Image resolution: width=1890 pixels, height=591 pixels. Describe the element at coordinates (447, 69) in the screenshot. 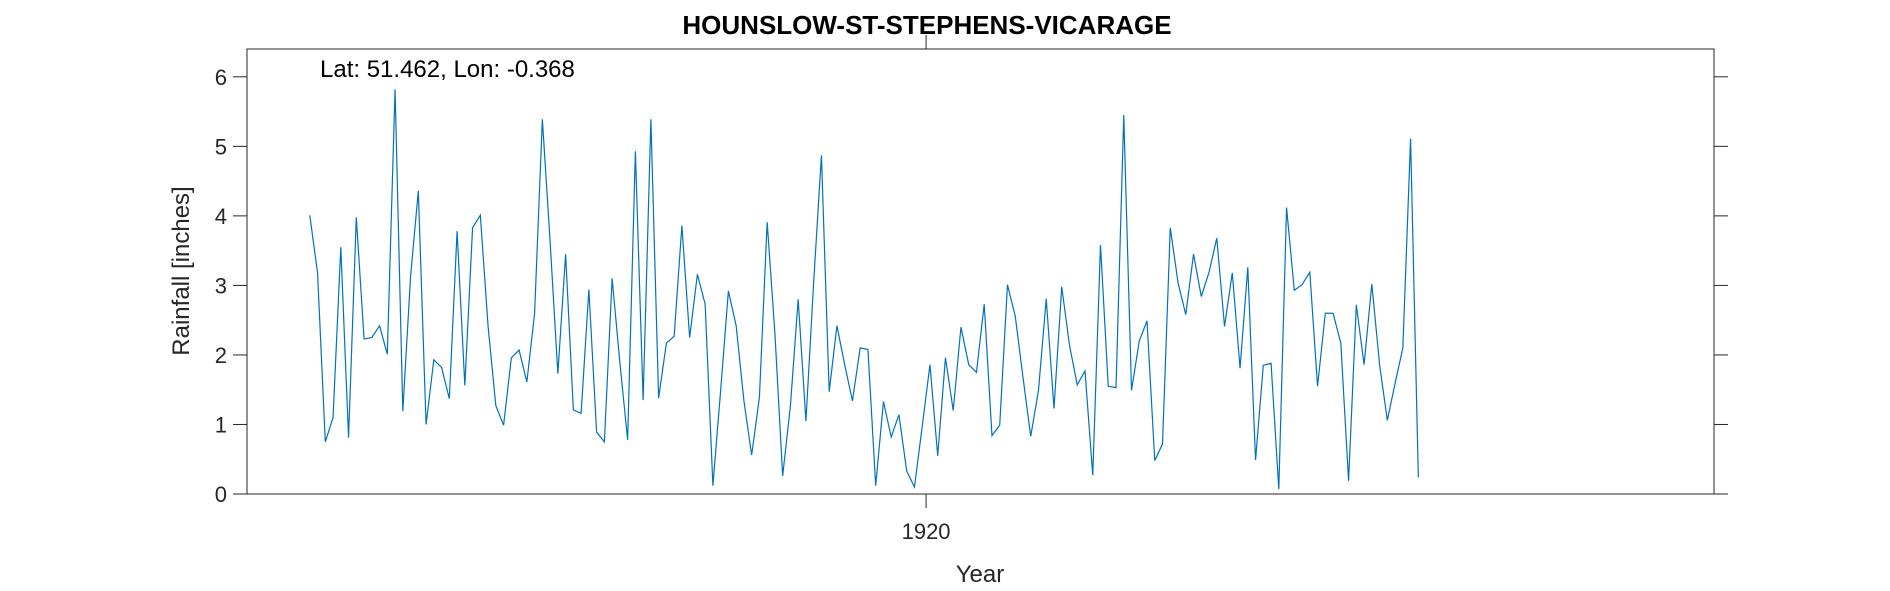

I see `location-annotation: Lat: 51.462, Lon: -0.368` at that location.